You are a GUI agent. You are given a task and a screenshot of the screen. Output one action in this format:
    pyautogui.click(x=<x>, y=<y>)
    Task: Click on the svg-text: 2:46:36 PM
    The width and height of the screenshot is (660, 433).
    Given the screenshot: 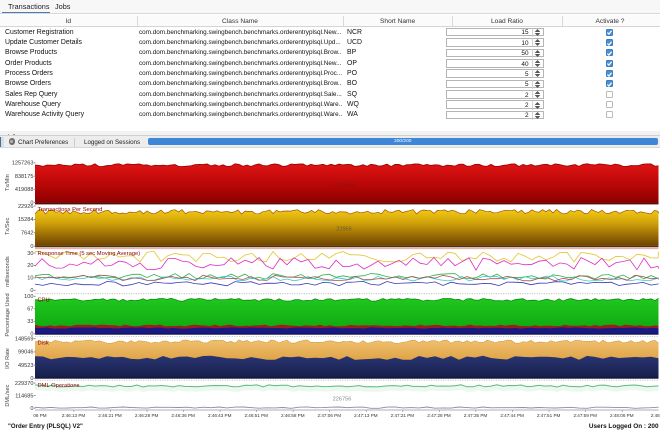 What is the action you would take?
    pyautogui.click(x=183, y=415)
    